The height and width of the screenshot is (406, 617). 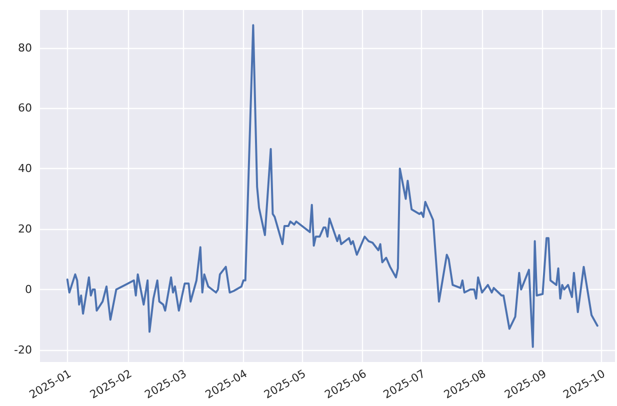 What do you see at coordinates (28, 289) in the screenshot?
I see `y-tick-label: 0` at bounding box center [28, 289].